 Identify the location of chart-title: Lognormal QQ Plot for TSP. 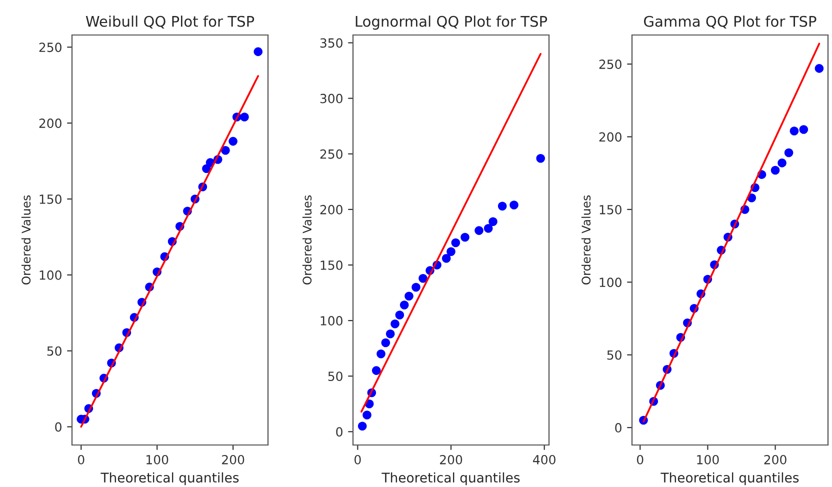
(452, 23).